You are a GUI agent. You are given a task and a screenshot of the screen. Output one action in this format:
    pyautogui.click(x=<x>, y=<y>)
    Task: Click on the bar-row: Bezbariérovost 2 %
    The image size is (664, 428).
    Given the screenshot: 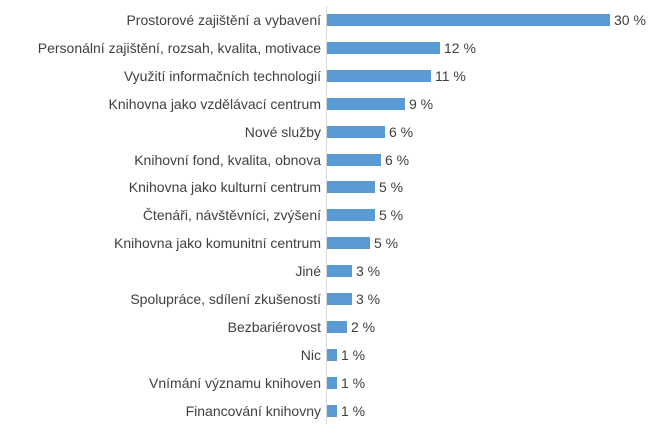 What is the action you would take?
    pyautogui.click(x=332, y=327)
    